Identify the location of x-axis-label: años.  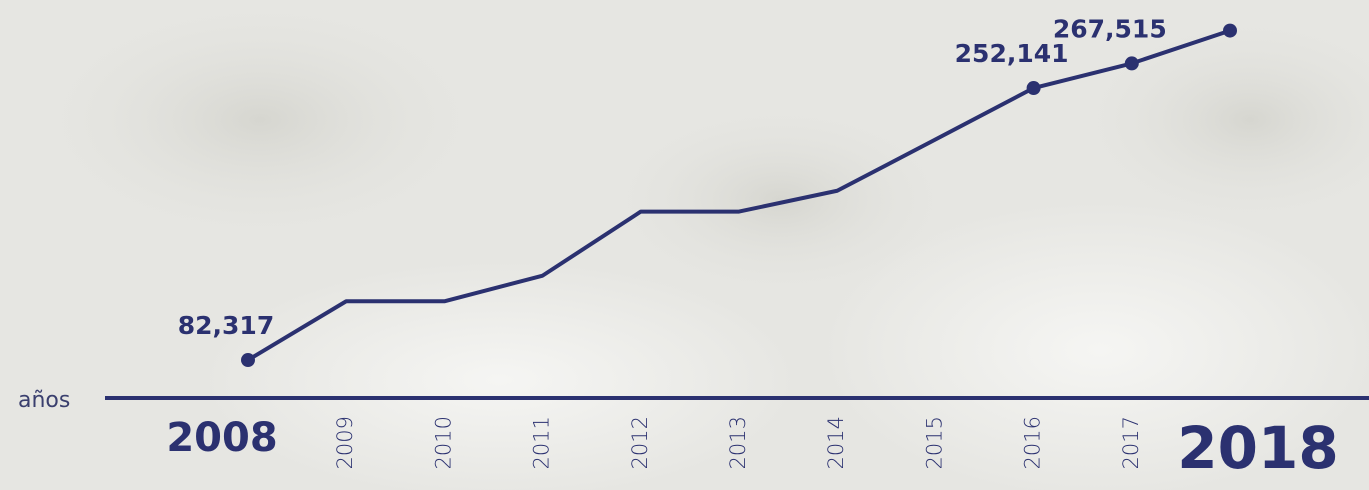
(44, 400).